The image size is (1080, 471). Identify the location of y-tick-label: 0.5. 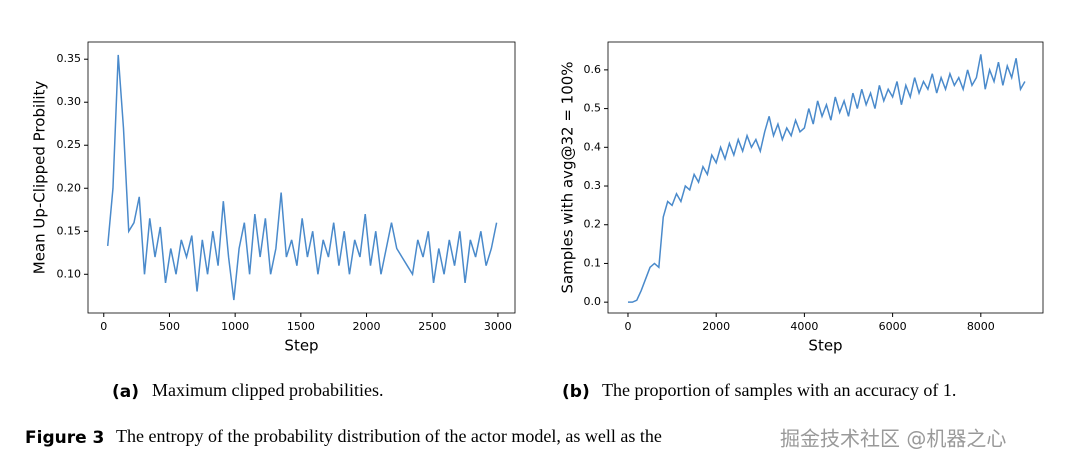
(593, 108).